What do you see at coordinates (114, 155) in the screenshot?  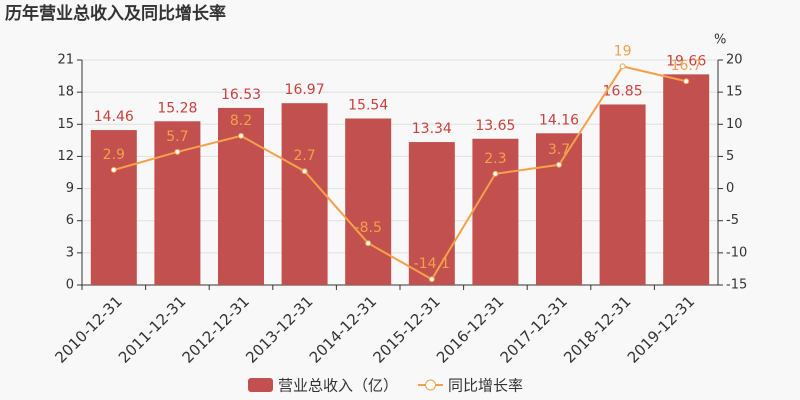 I see `line-value-label: 2.9` at bounding box center [114, 155].